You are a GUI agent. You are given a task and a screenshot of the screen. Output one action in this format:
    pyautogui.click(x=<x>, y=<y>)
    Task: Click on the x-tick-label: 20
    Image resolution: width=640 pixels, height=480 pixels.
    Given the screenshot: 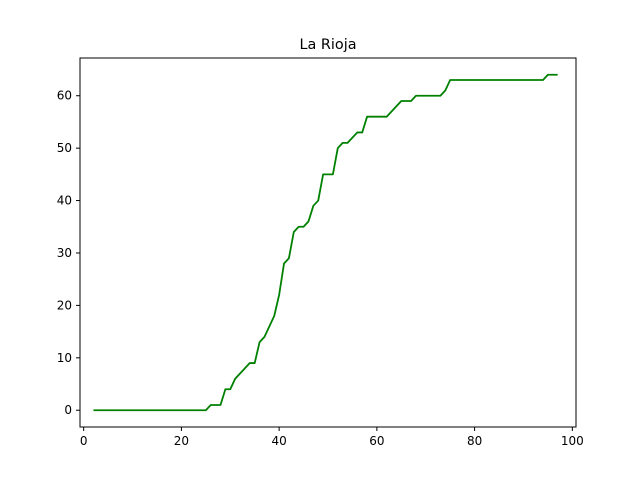 What is the action you would take?
    pyautogui.click(x=181, y=441)
    